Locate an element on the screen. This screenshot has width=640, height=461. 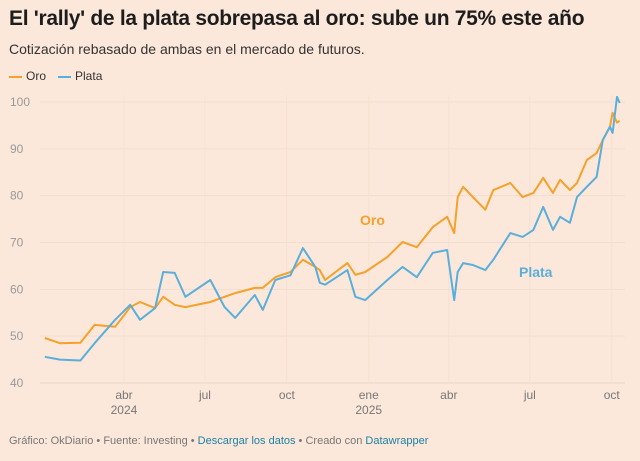
annotation-oro: Oro is located at coordinates (372, 220).